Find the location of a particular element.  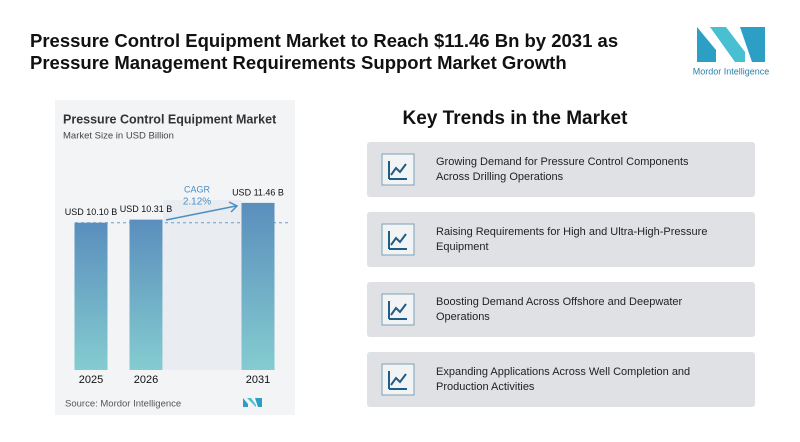

trend-text: Equipment is located at coordinates (462, 247).